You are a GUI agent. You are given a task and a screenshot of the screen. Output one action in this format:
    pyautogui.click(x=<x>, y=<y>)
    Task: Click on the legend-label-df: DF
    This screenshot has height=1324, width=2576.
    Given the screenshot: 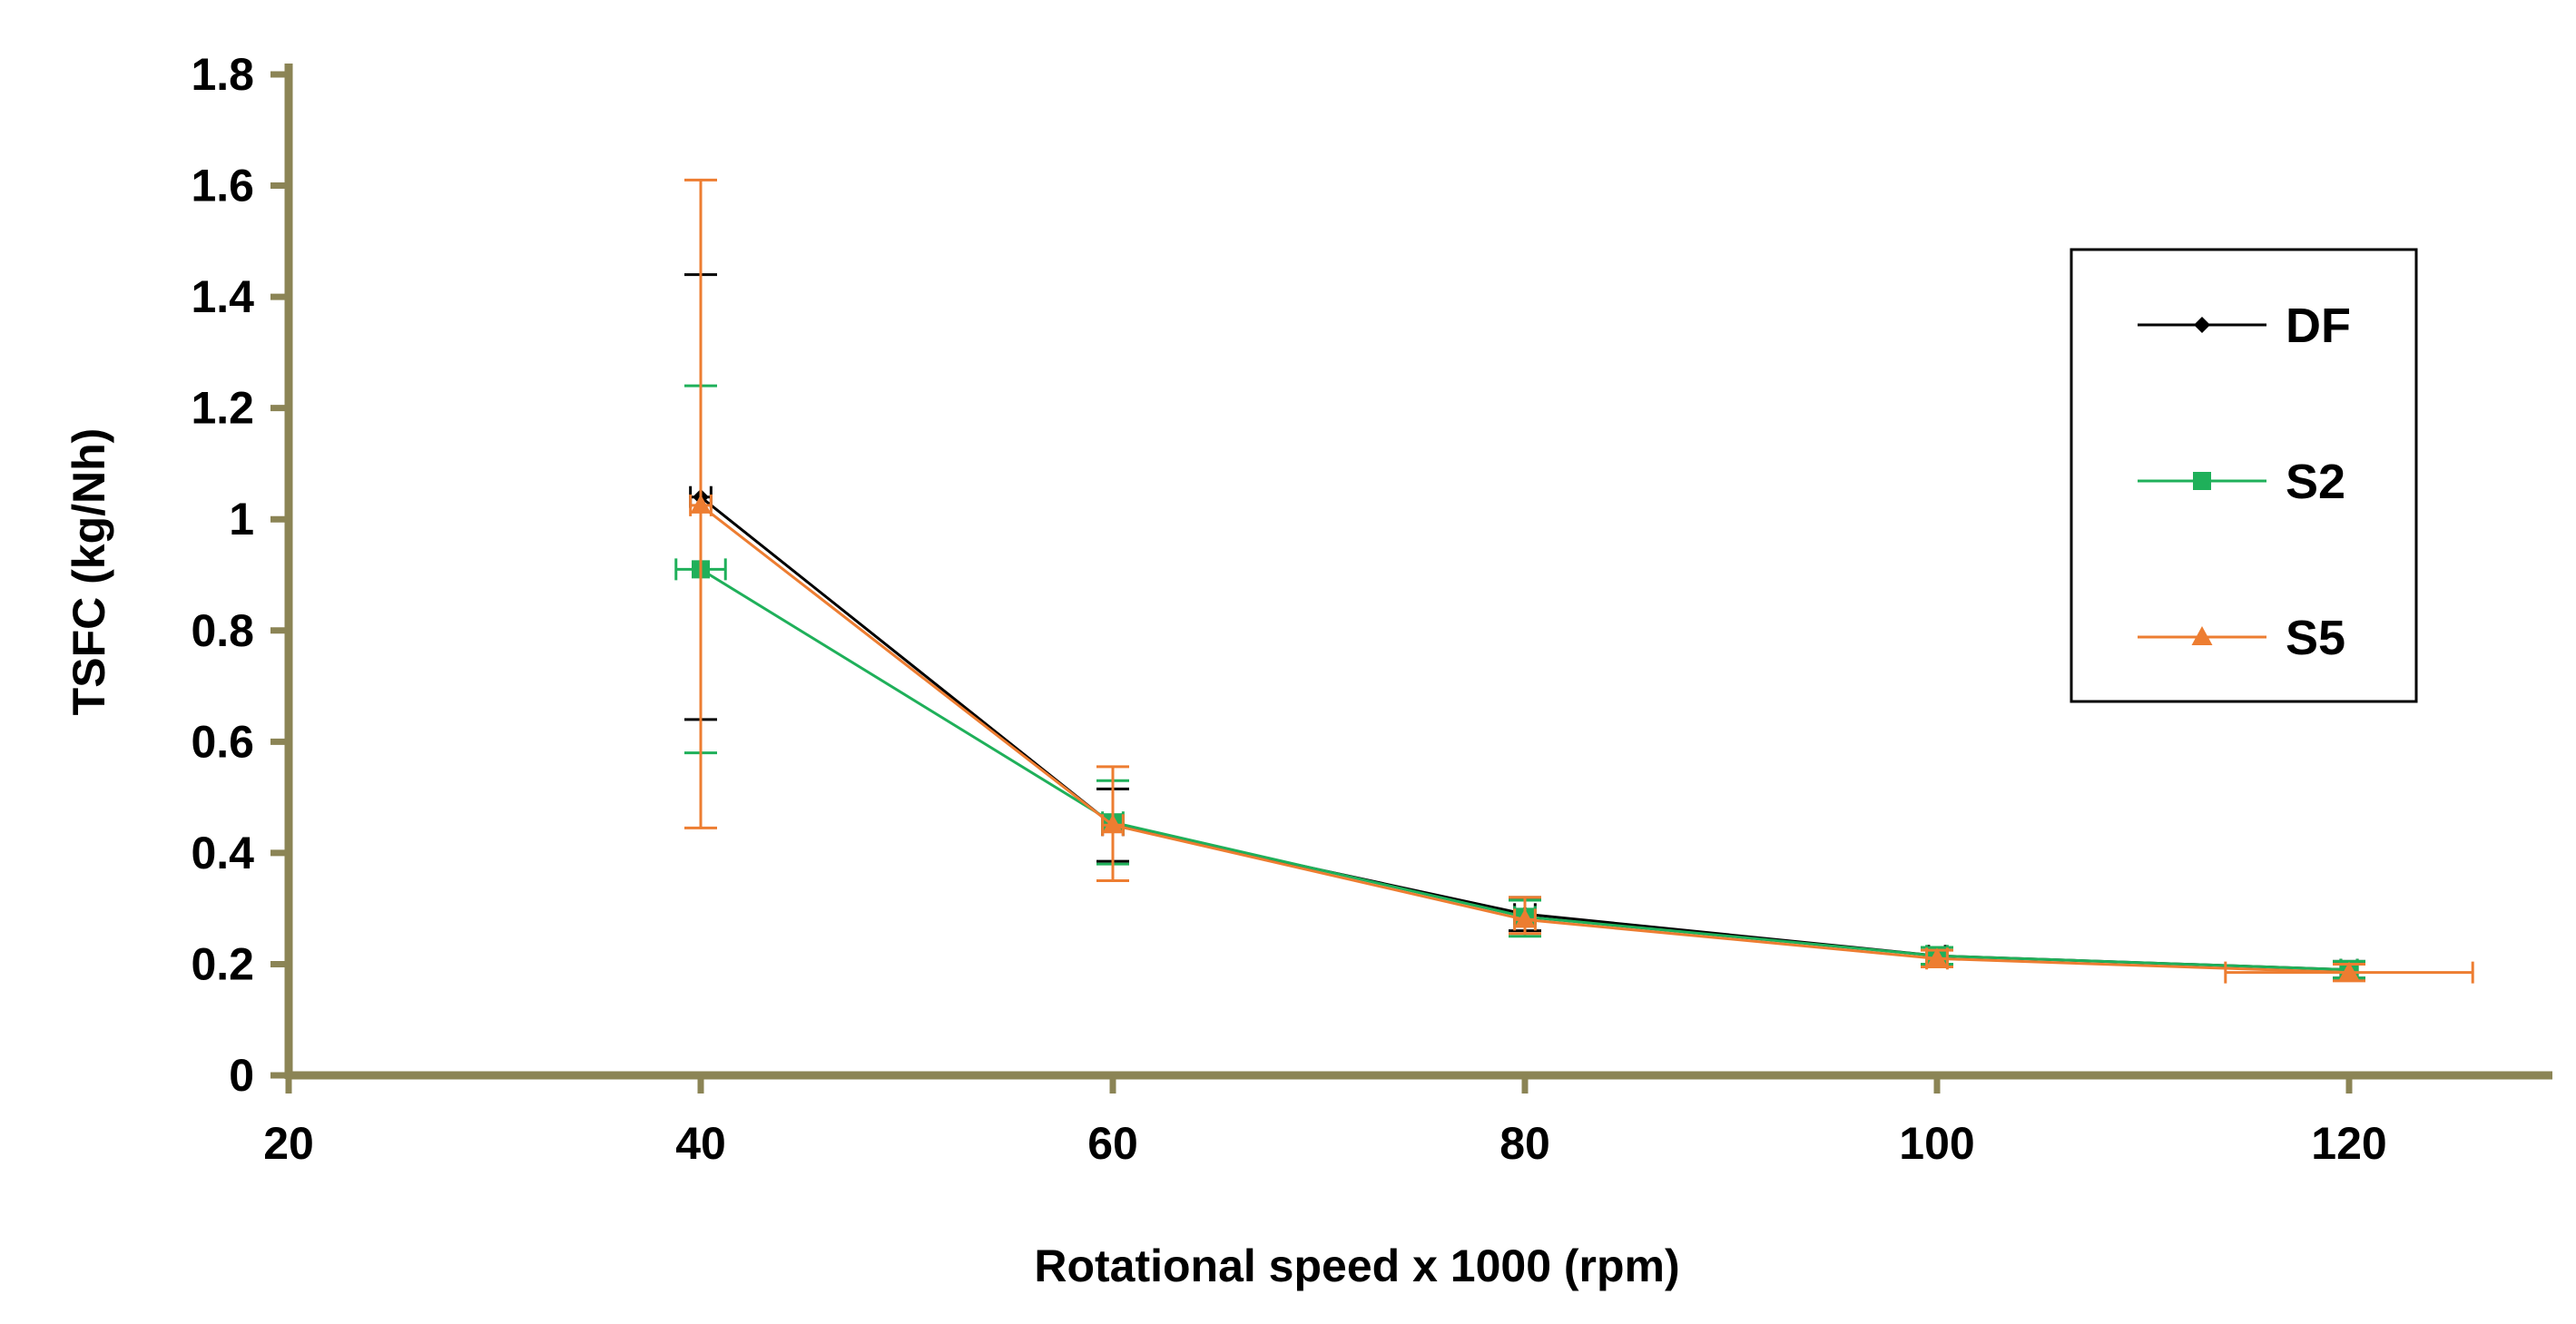 What is the action you would take?
    pyautogui.click(x=2318, y=326)
    